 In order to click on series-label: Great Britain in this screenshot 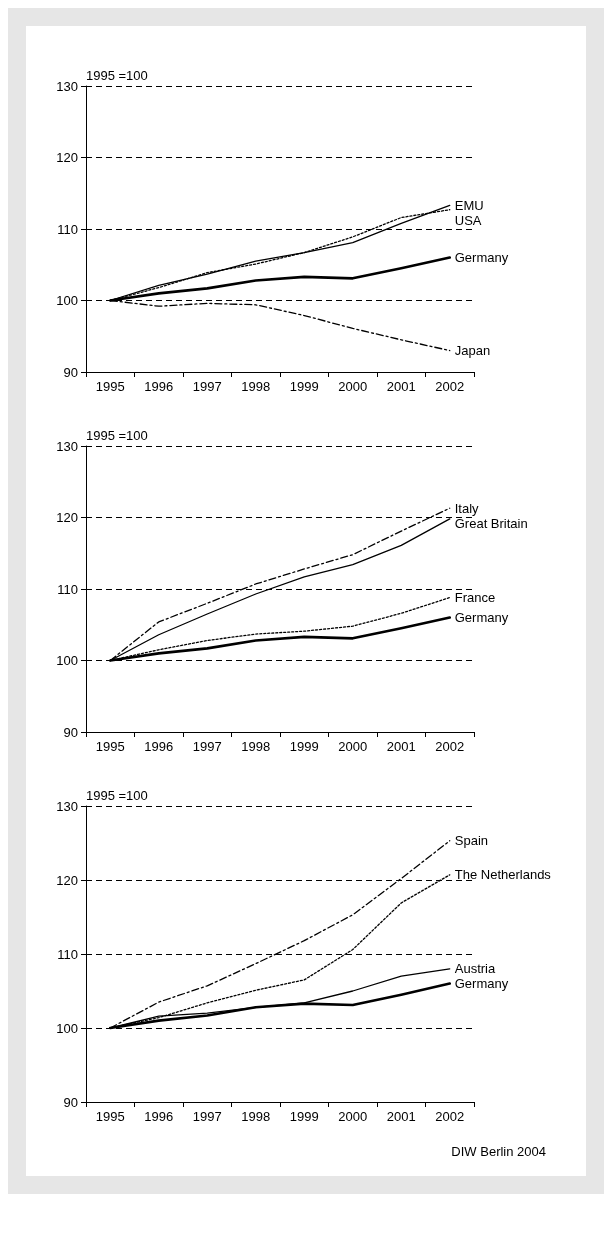, I will do `click(491, 523)`.